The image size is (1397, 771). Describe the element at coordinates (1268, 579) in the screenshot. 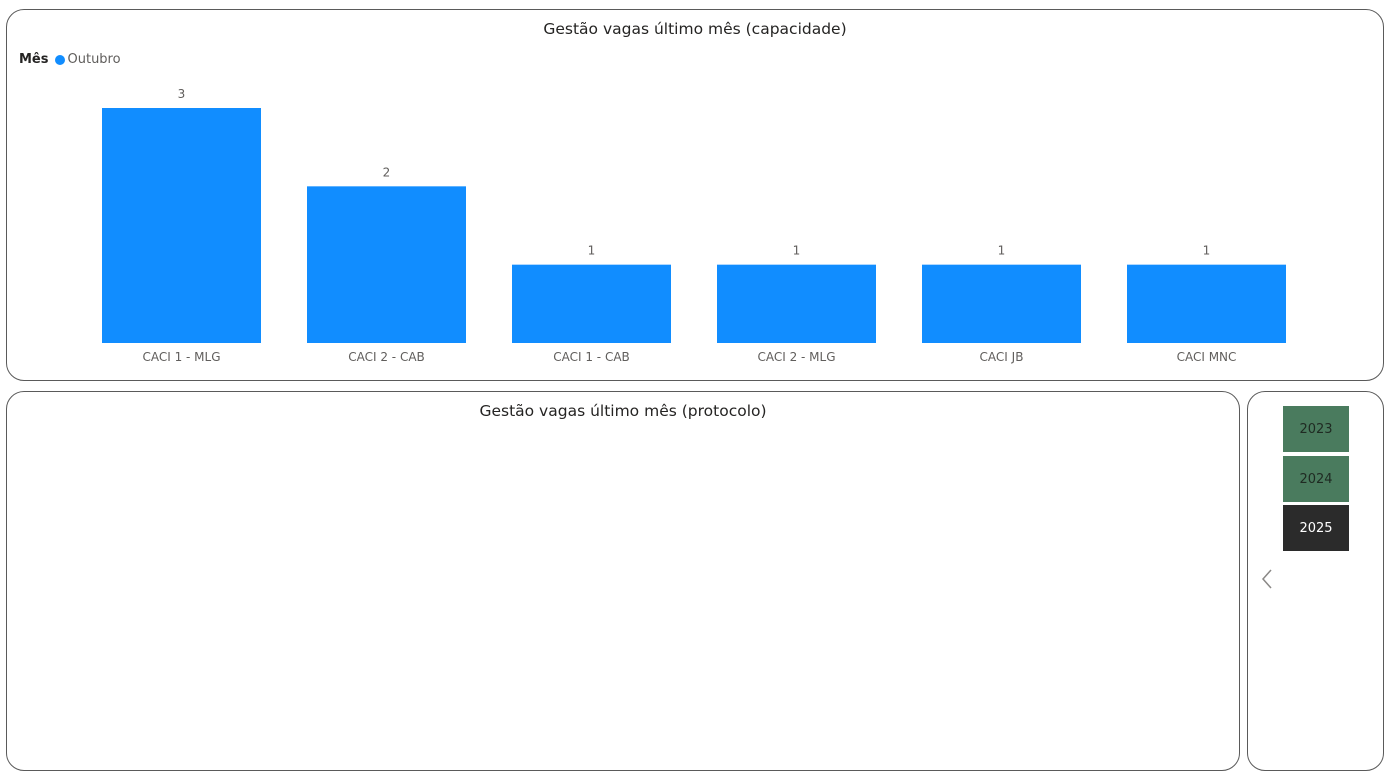

I see `chevron-left-icon` at that location.